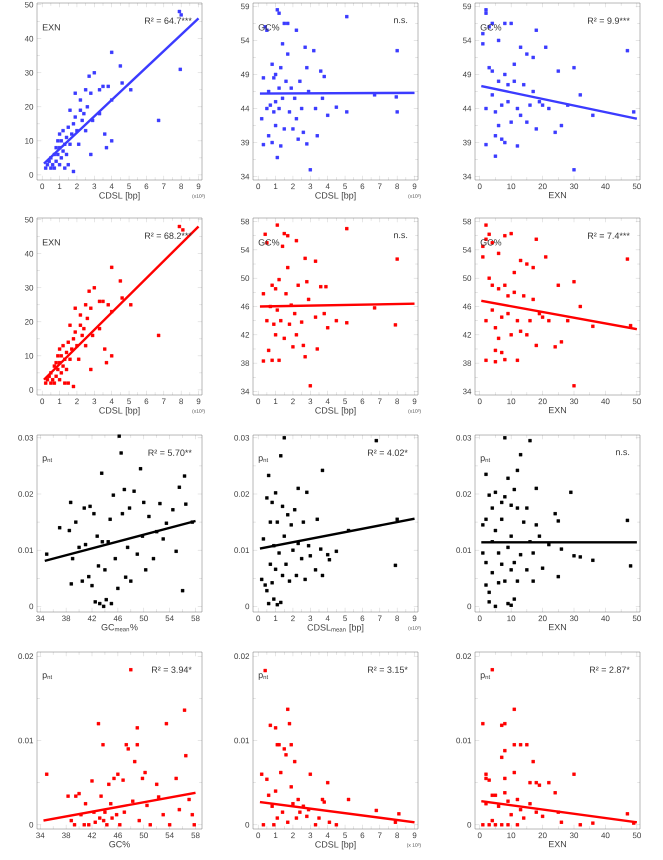 This screenshot has width=663, height=860. Describe the element at coordinates (388, 453) in the screenshot. I see `annotation: R² = 4.02*` at that location.